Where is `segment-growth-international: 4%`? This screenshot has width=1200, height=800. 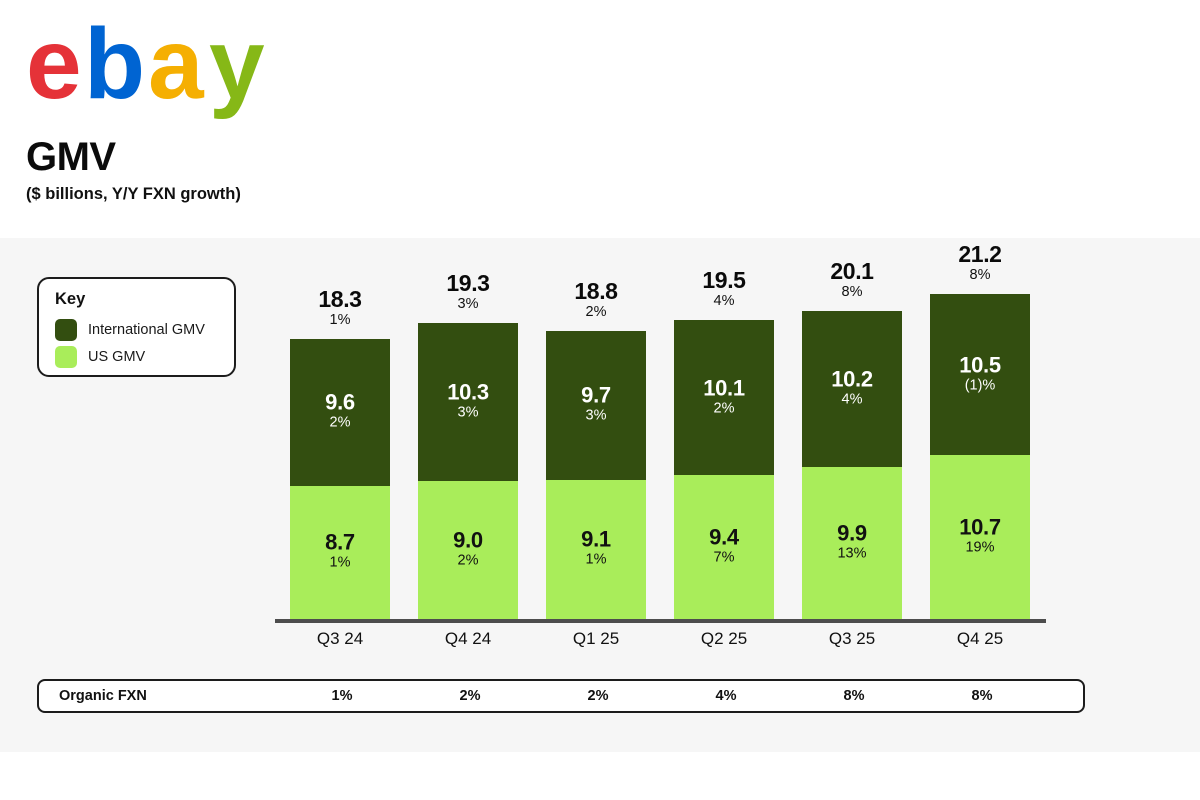
segment-growth-international: 4% is located at coordinates (852, 399).